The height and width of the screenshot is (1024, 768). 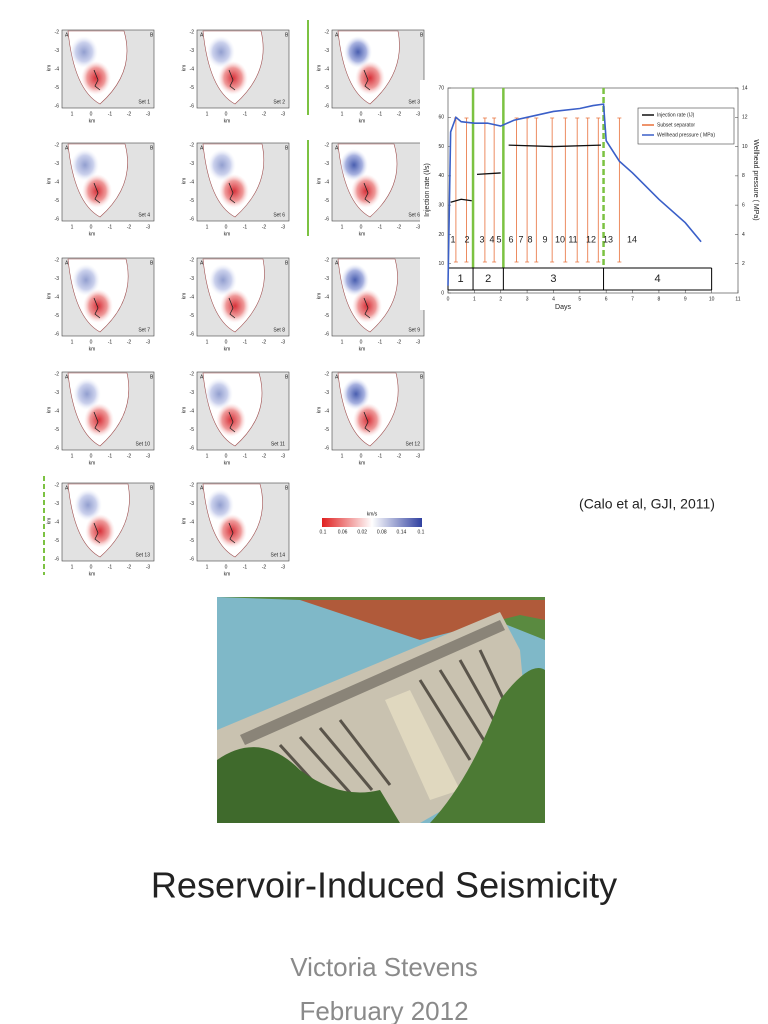 I want to click on legend-box, so click(x=686, y=126).